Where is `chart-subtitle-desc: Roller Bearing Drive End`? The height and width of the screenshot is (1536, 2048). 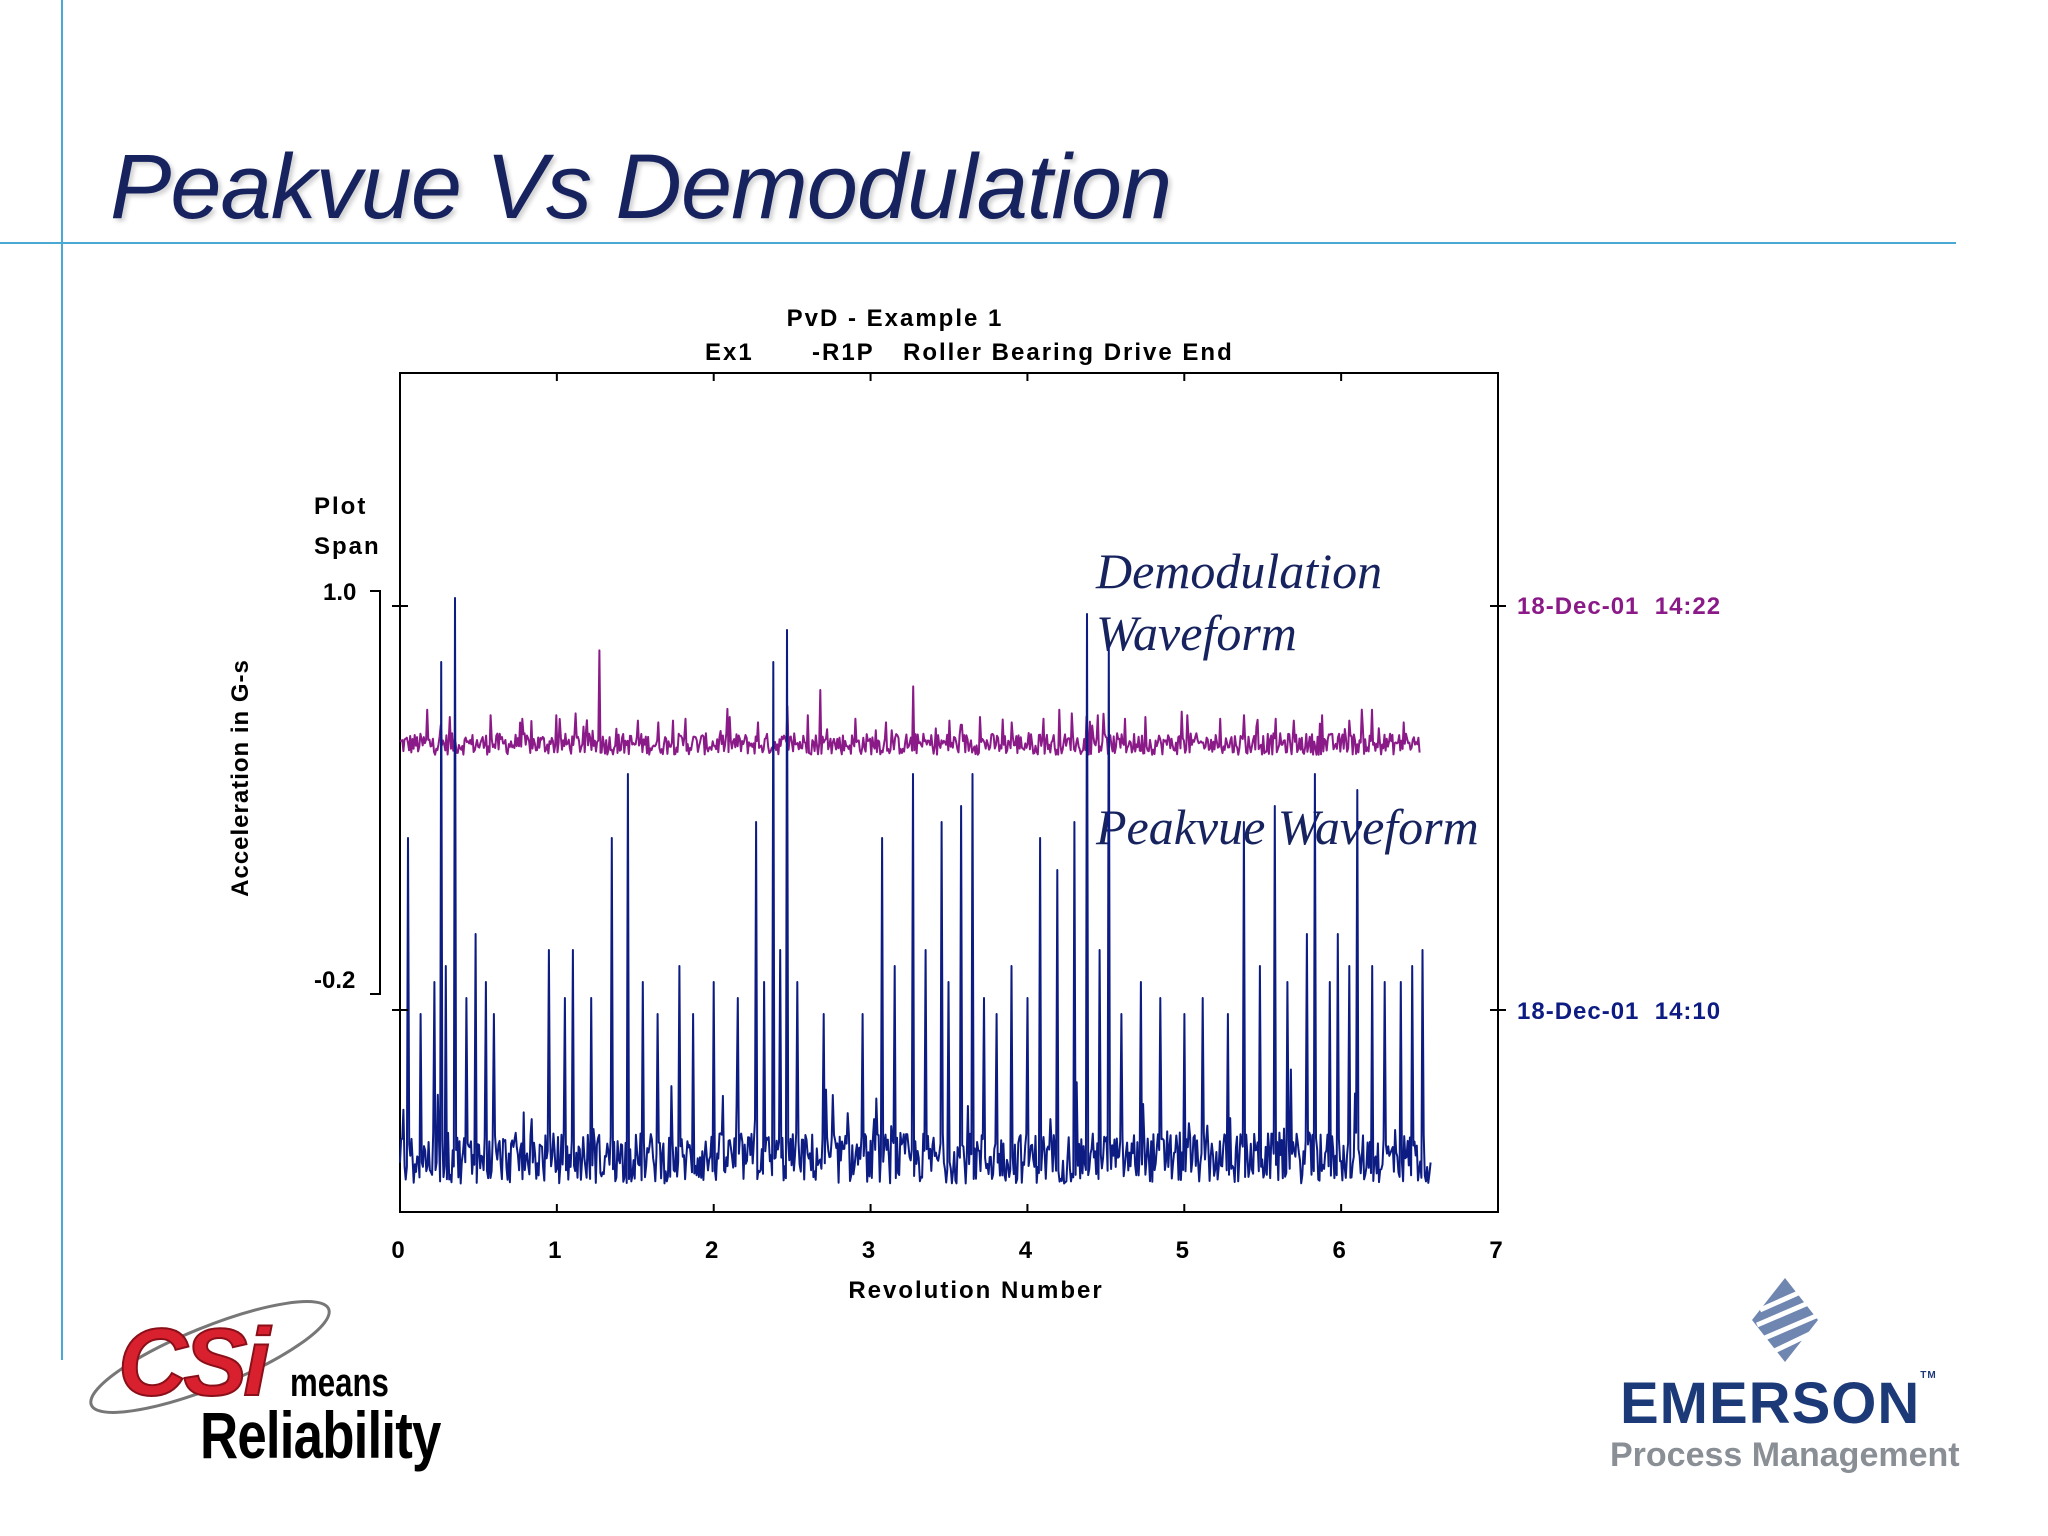 chart-subtitle-desc: Roller Bearing Drive End is located at coordinates (1068, 352).